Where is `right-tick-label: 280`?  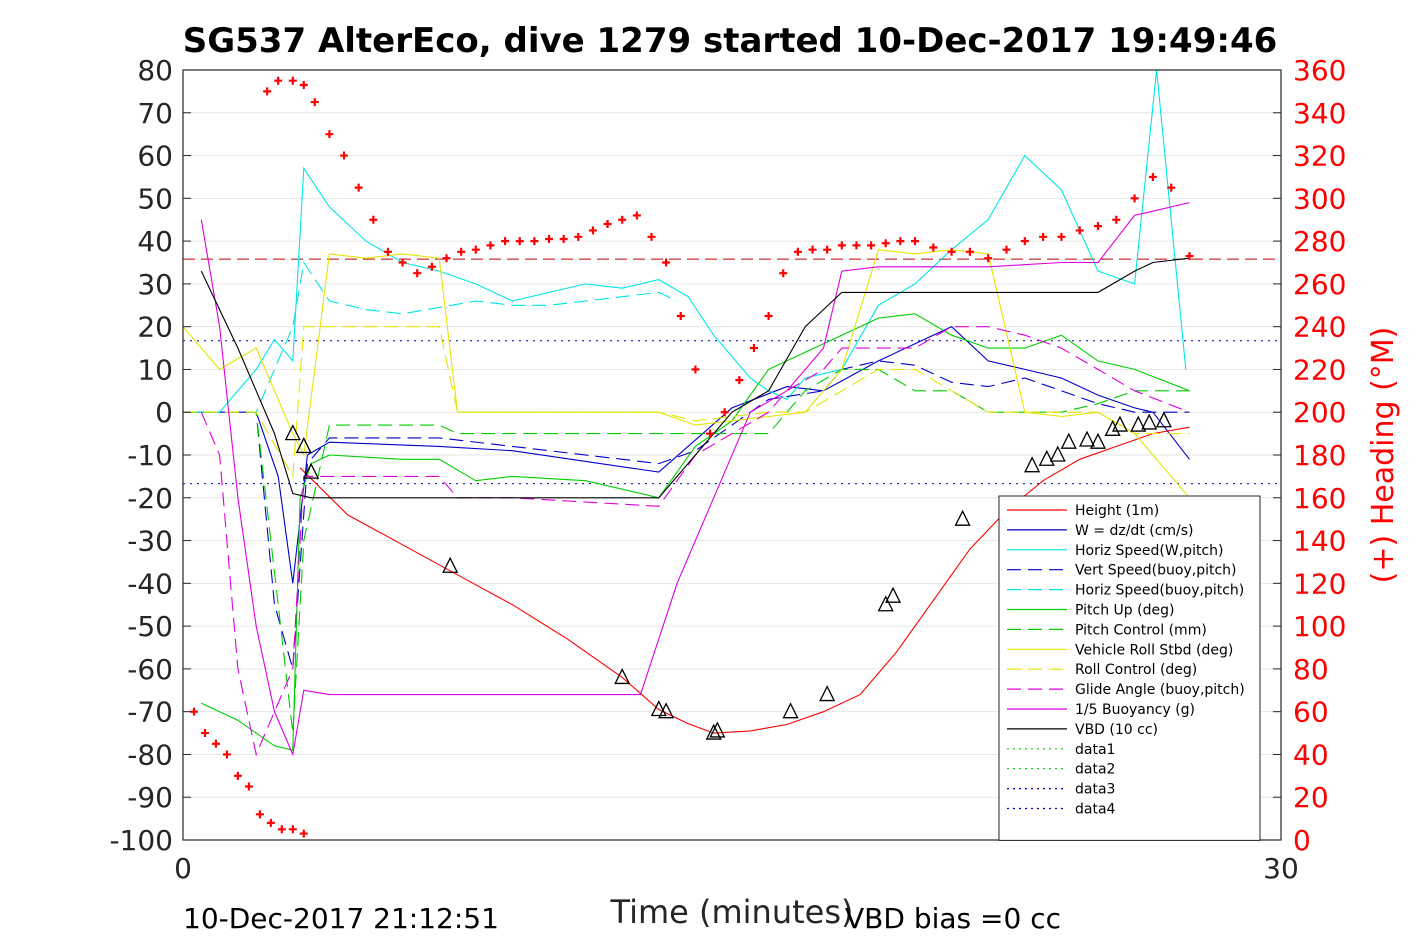 right-tick-label: 280 is located at coordinates (1319, 241).